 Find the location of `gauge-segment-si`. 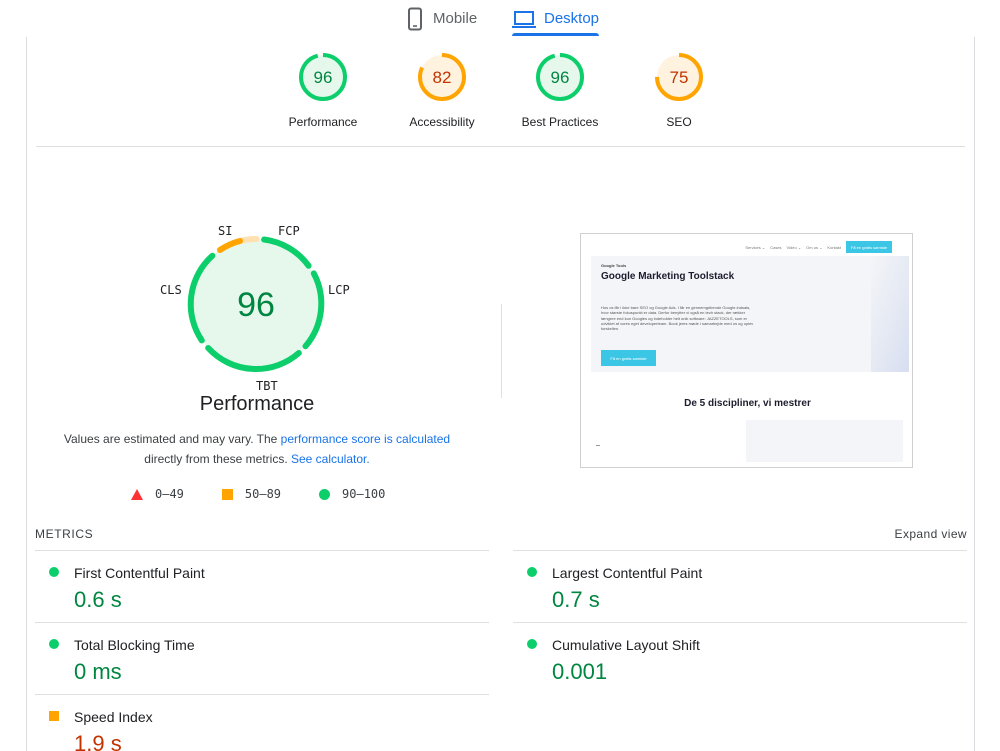

gauge-segment-si is located at coordinates (230, 245).